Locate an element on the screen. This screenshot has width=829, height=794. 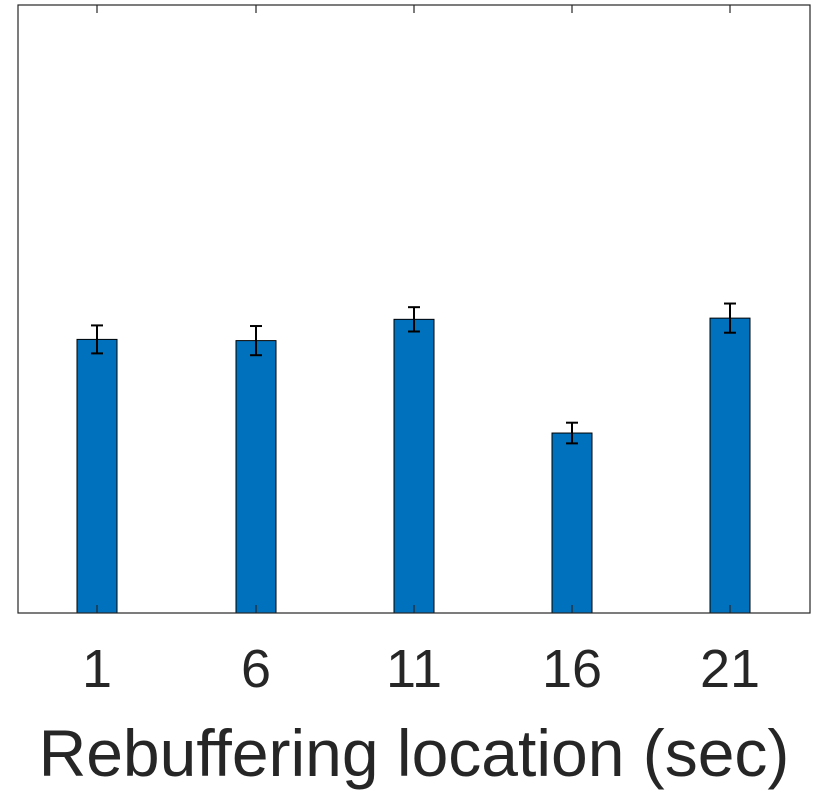
x-tick-label-11: 11 is located at coordinates (414, 669).